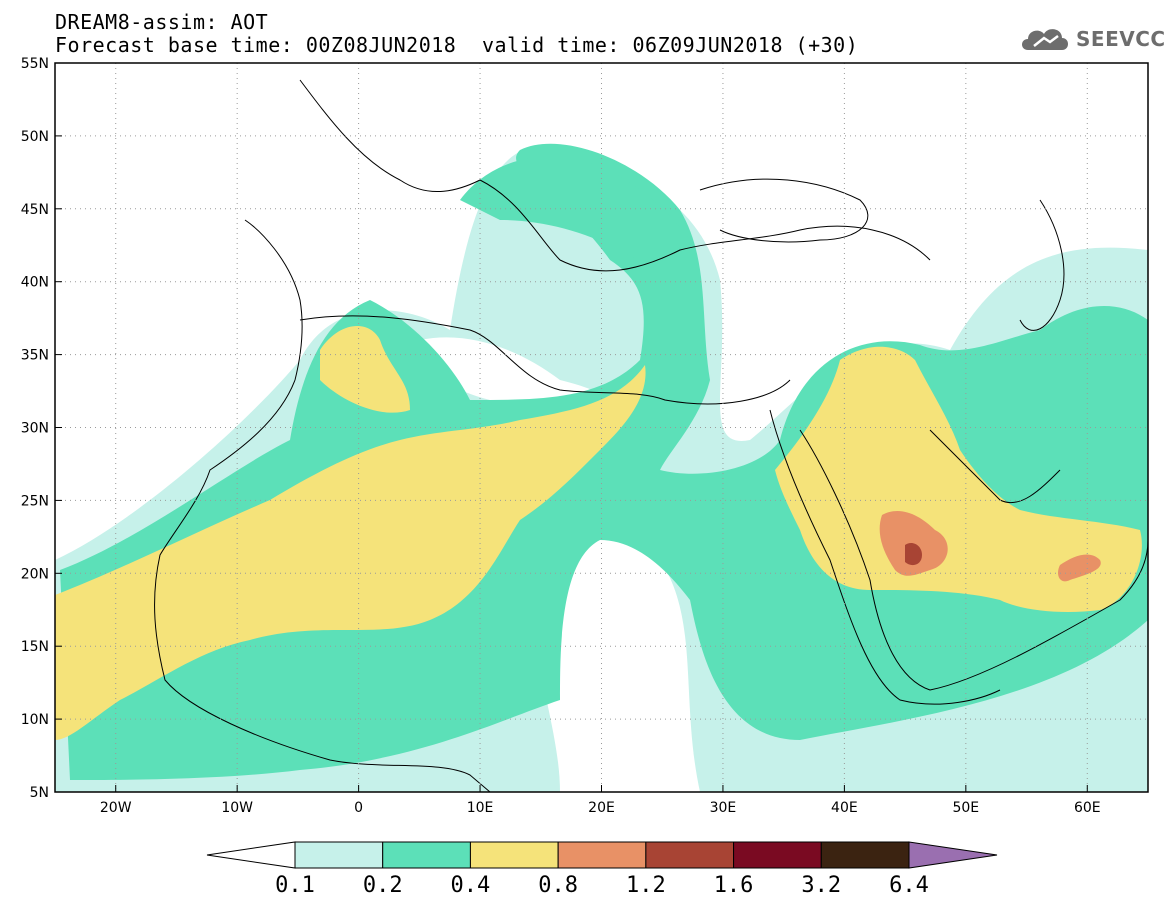 This screenshot has width=1165, height=905. What do you see at coordinates (237, 808) in the screenshot?
I see `lon-tick-label: 10W` at bounding box center [237, 808].